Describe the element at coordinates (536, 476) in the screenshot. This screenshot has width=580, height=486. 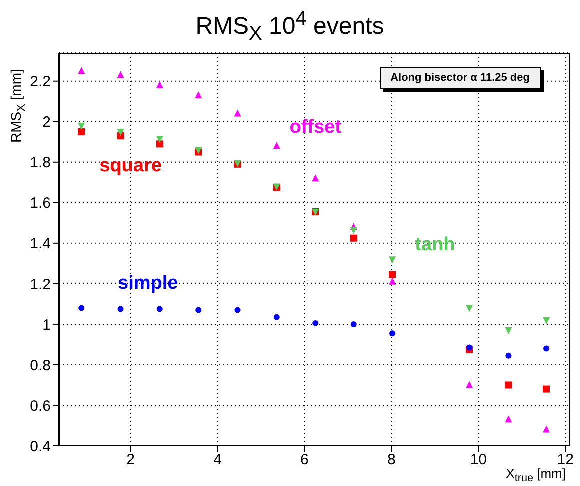
I see `x-axis-title: X$_{true}$ [mm]` at that location.